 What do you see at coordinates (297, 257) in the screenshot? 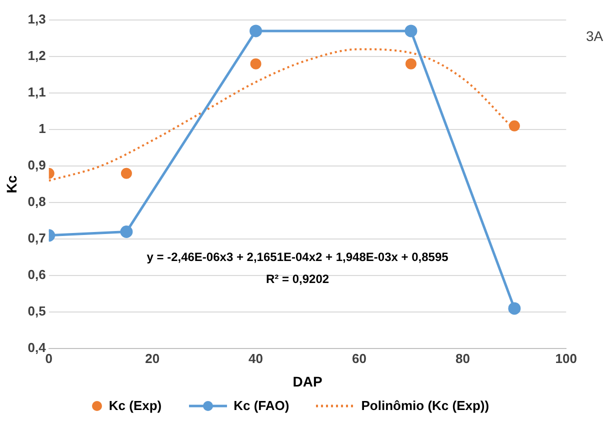
I see `annotation: y = -2,46E-06x3 + 2,1651E-04x2 + 1,948E-03x + 0,8595` at bounding box center [297, 257].